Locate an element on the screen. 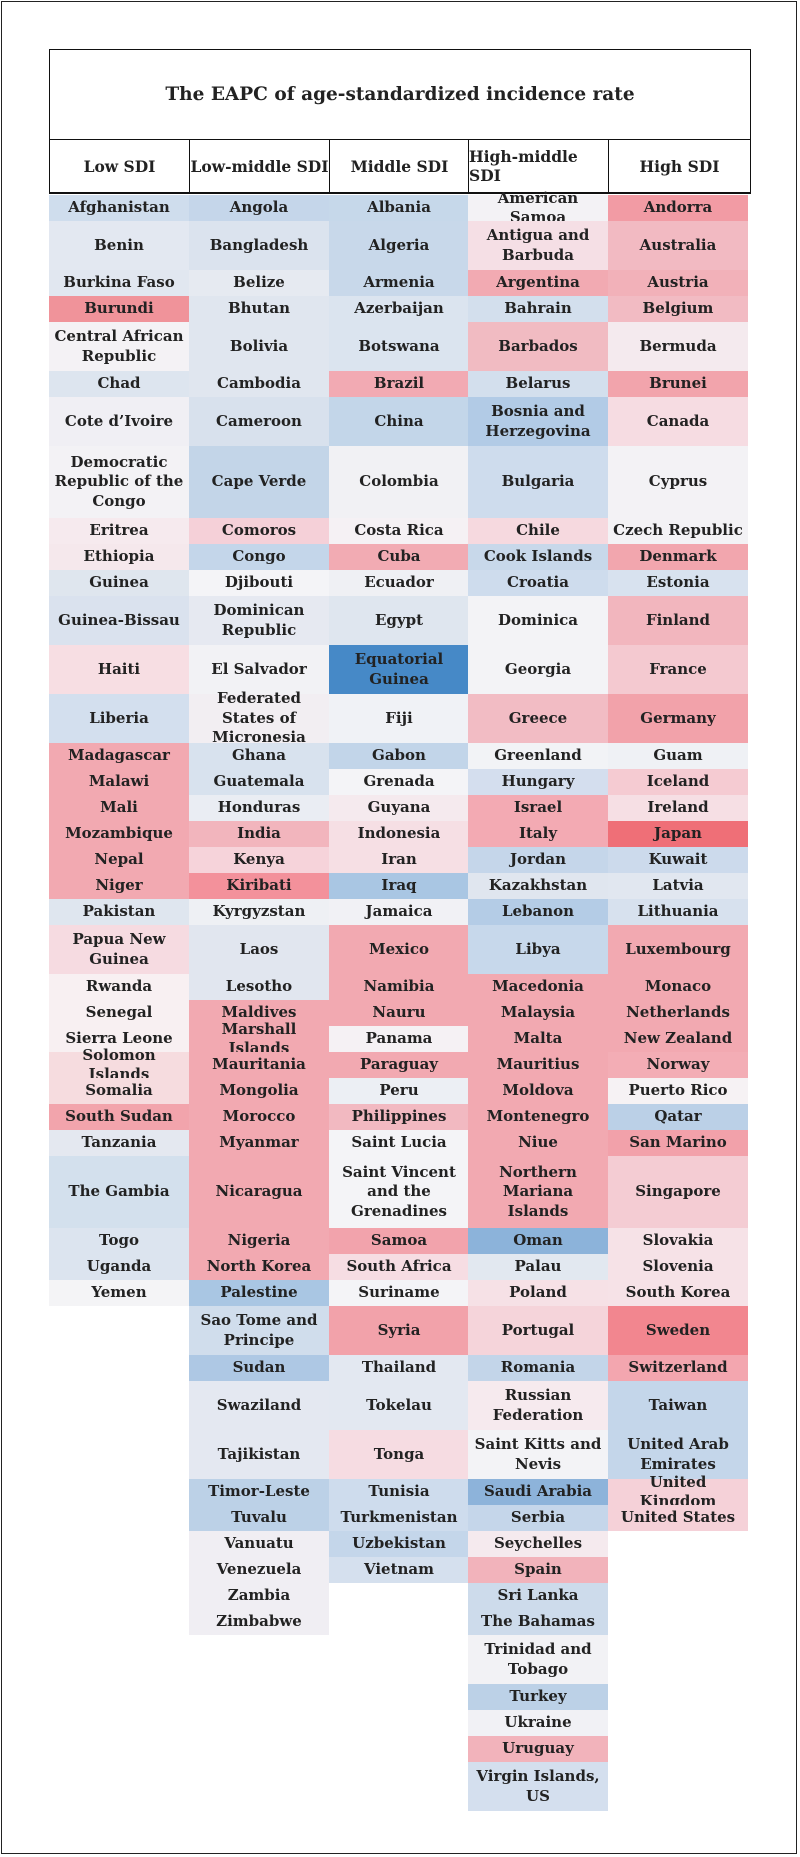 This screenshot has width=800, height=1857. country-cell: Slovakia is located at coordinates (678, 1241).